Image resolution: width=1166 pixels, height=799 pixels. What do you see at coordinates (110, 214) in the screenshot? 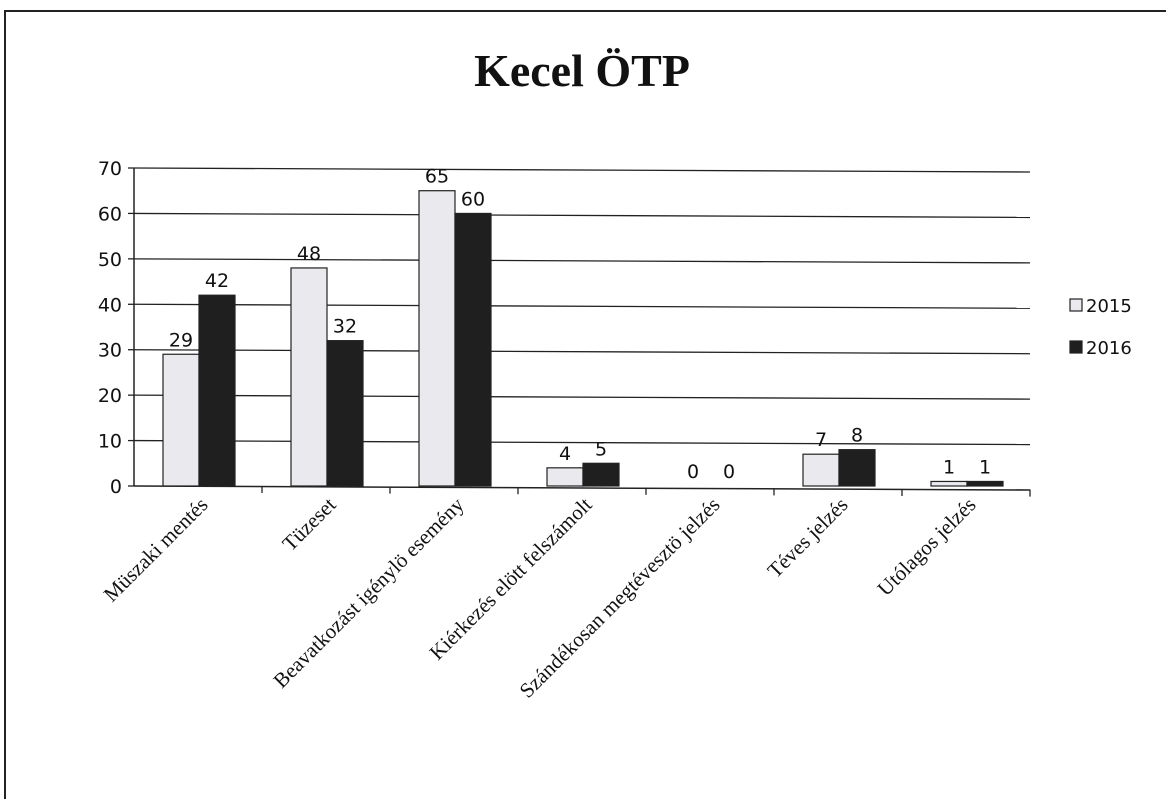
I see `y-tick-label: 60` at bounding box center [110, 214].